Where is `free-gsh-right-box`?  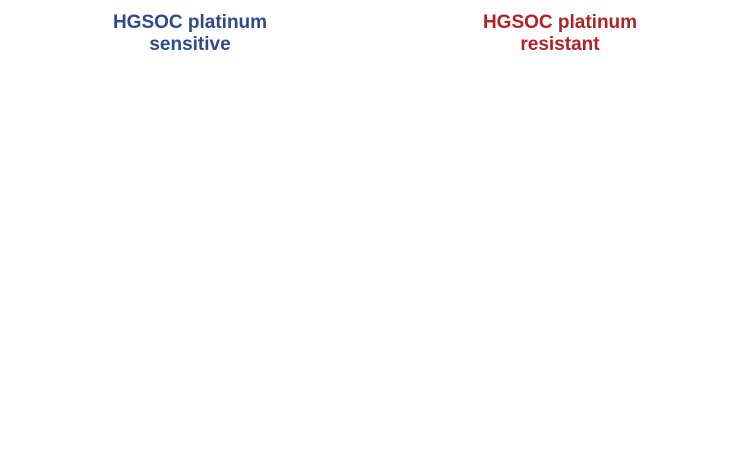
free-gsh-right-box is located at coordinates (571, 256).